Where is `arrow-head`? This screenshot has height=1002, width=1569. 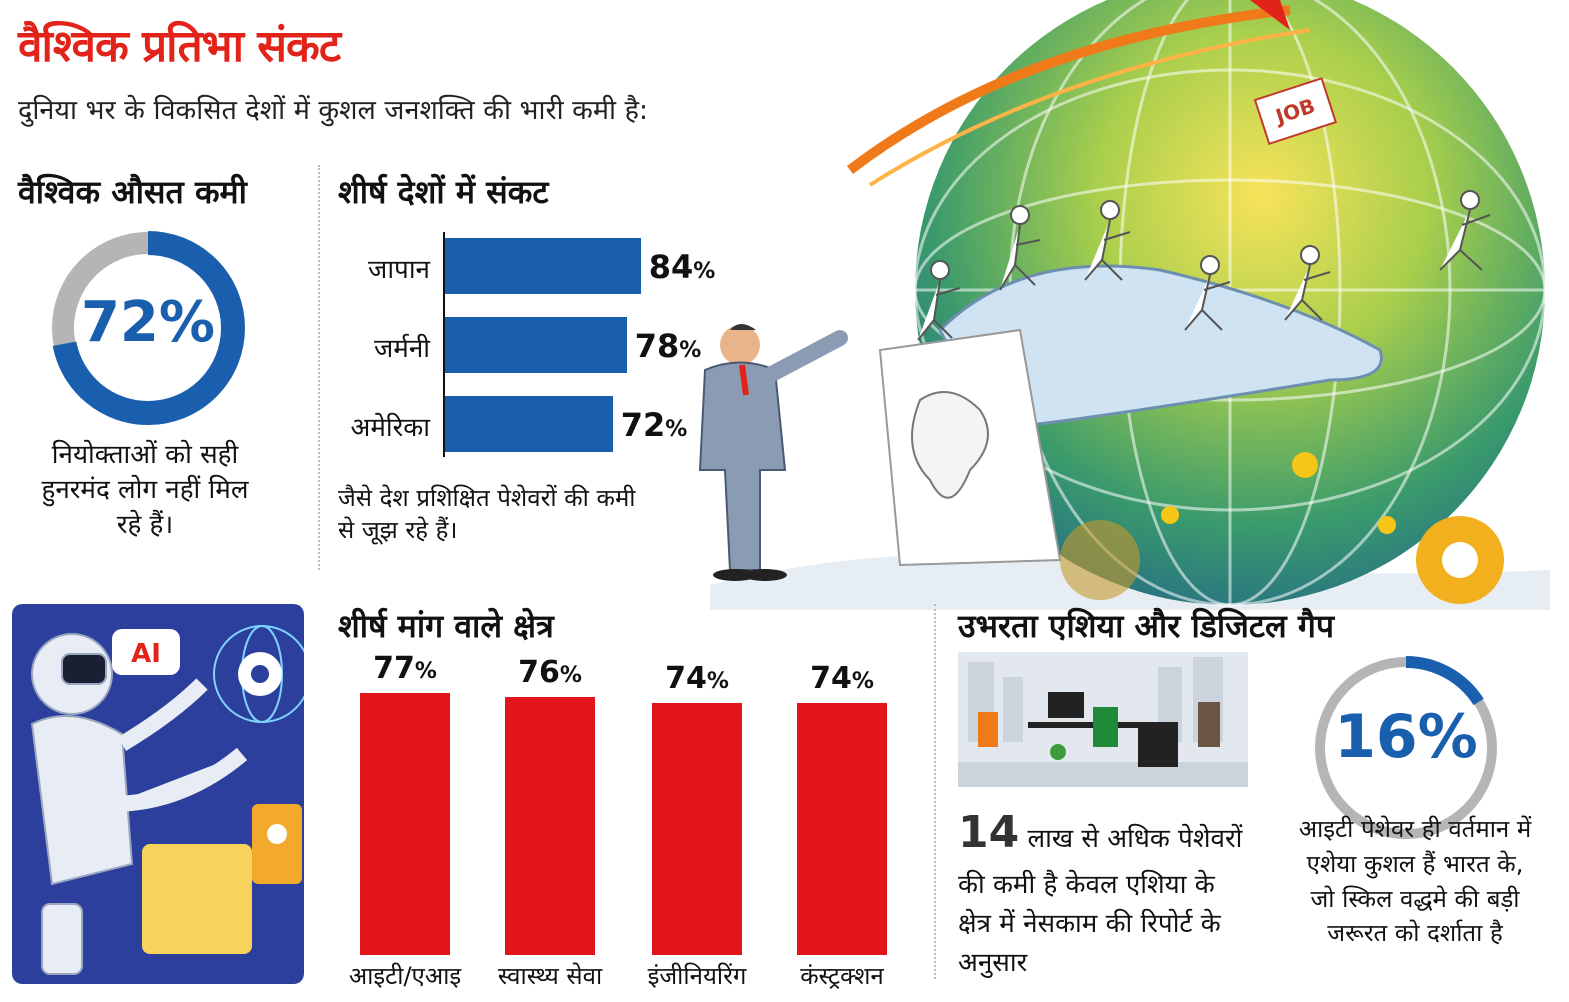
arrow-head is located at coordinates (1270, 15).